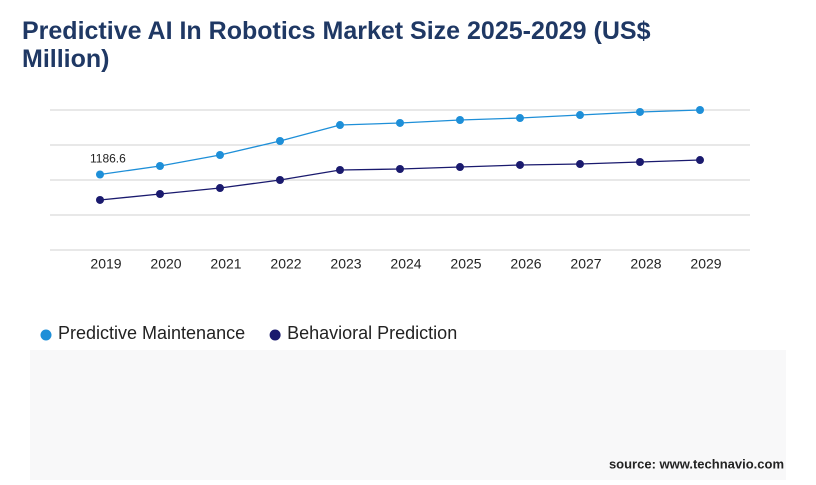 The width and height of the screenshot is (816, 485). I want to click on x-tick-label: 2025, so click(465, 264).